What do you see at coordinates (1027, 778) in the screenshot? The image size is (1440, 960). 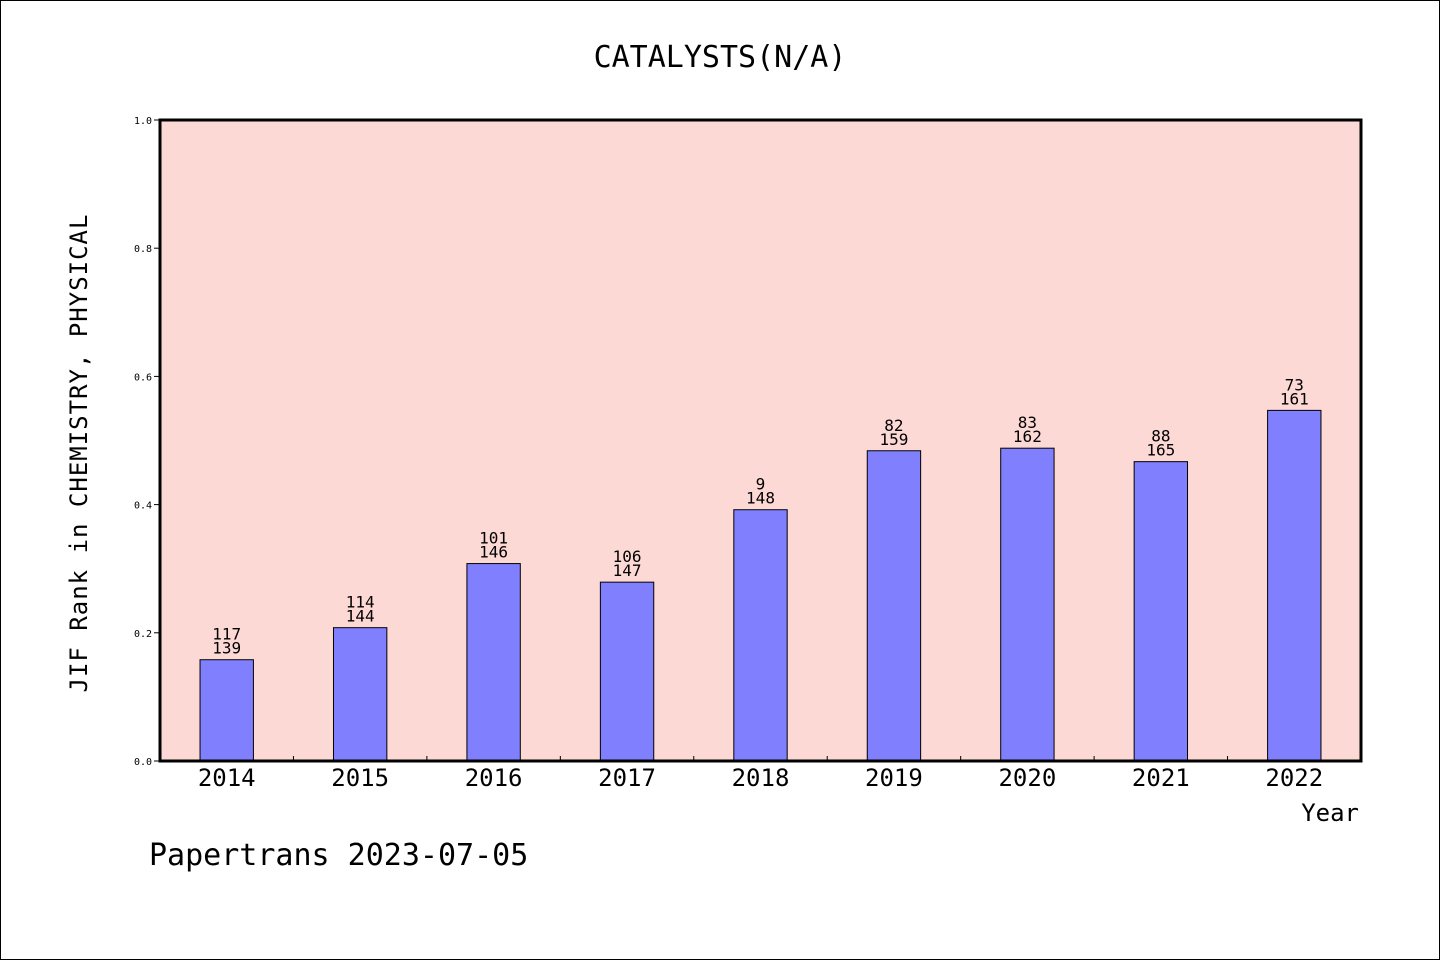 I see `x-tick-label: 2020` at bounding box center [1027, 778].